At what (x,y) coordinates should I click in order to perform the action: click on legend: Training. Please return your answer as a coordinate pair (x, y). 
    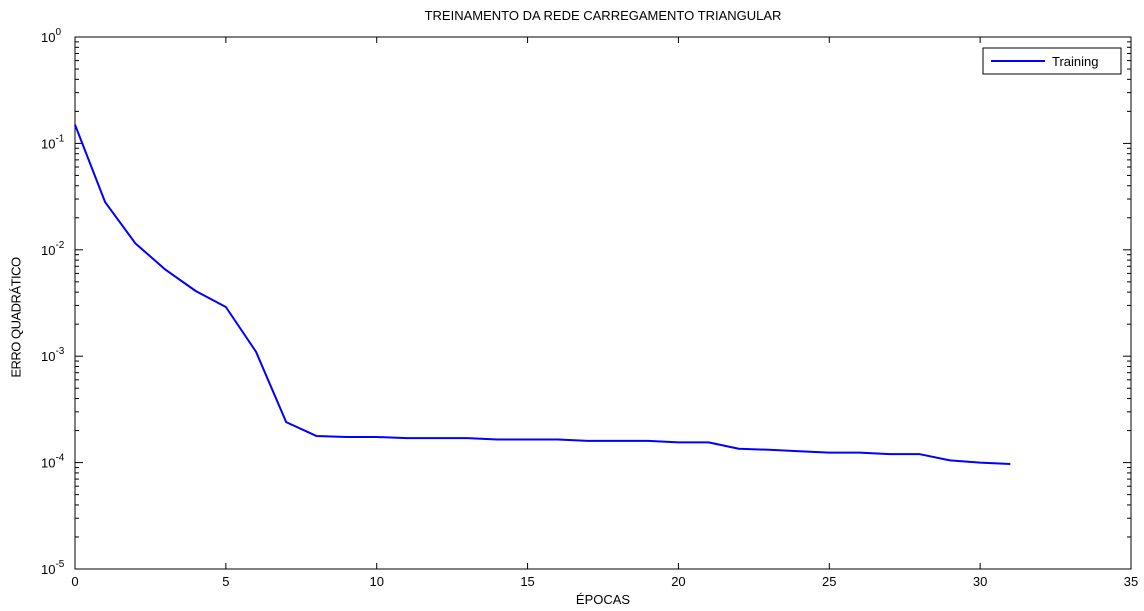
    Looking at the image, I should click on (1052, 61).